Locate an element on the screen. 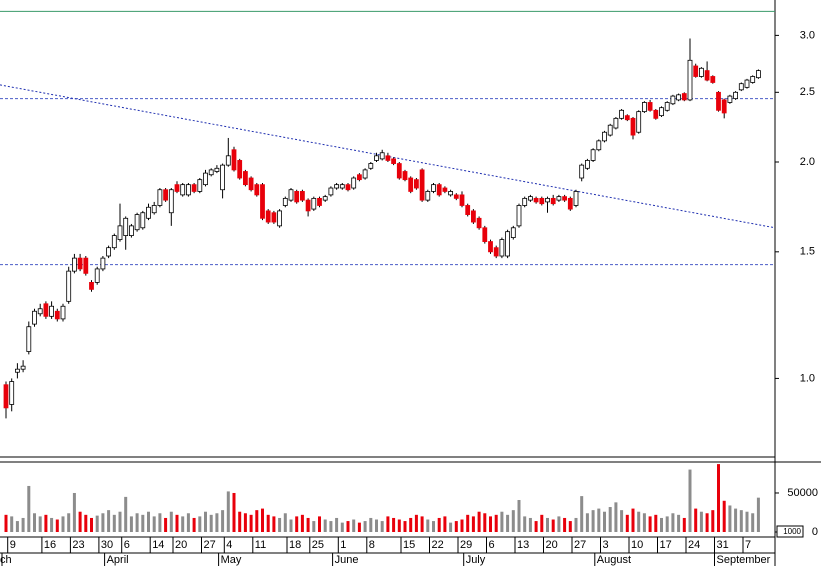 The height and width of the screenshot is (566, 821). x-tick-label: 6 is located at coordinates (492, 545).